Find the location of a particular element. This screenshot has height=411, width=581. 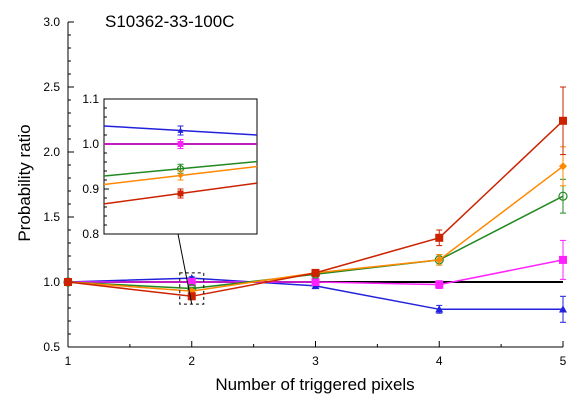

inset-tick-label: 0.8 is located at coordinates (90, 234).